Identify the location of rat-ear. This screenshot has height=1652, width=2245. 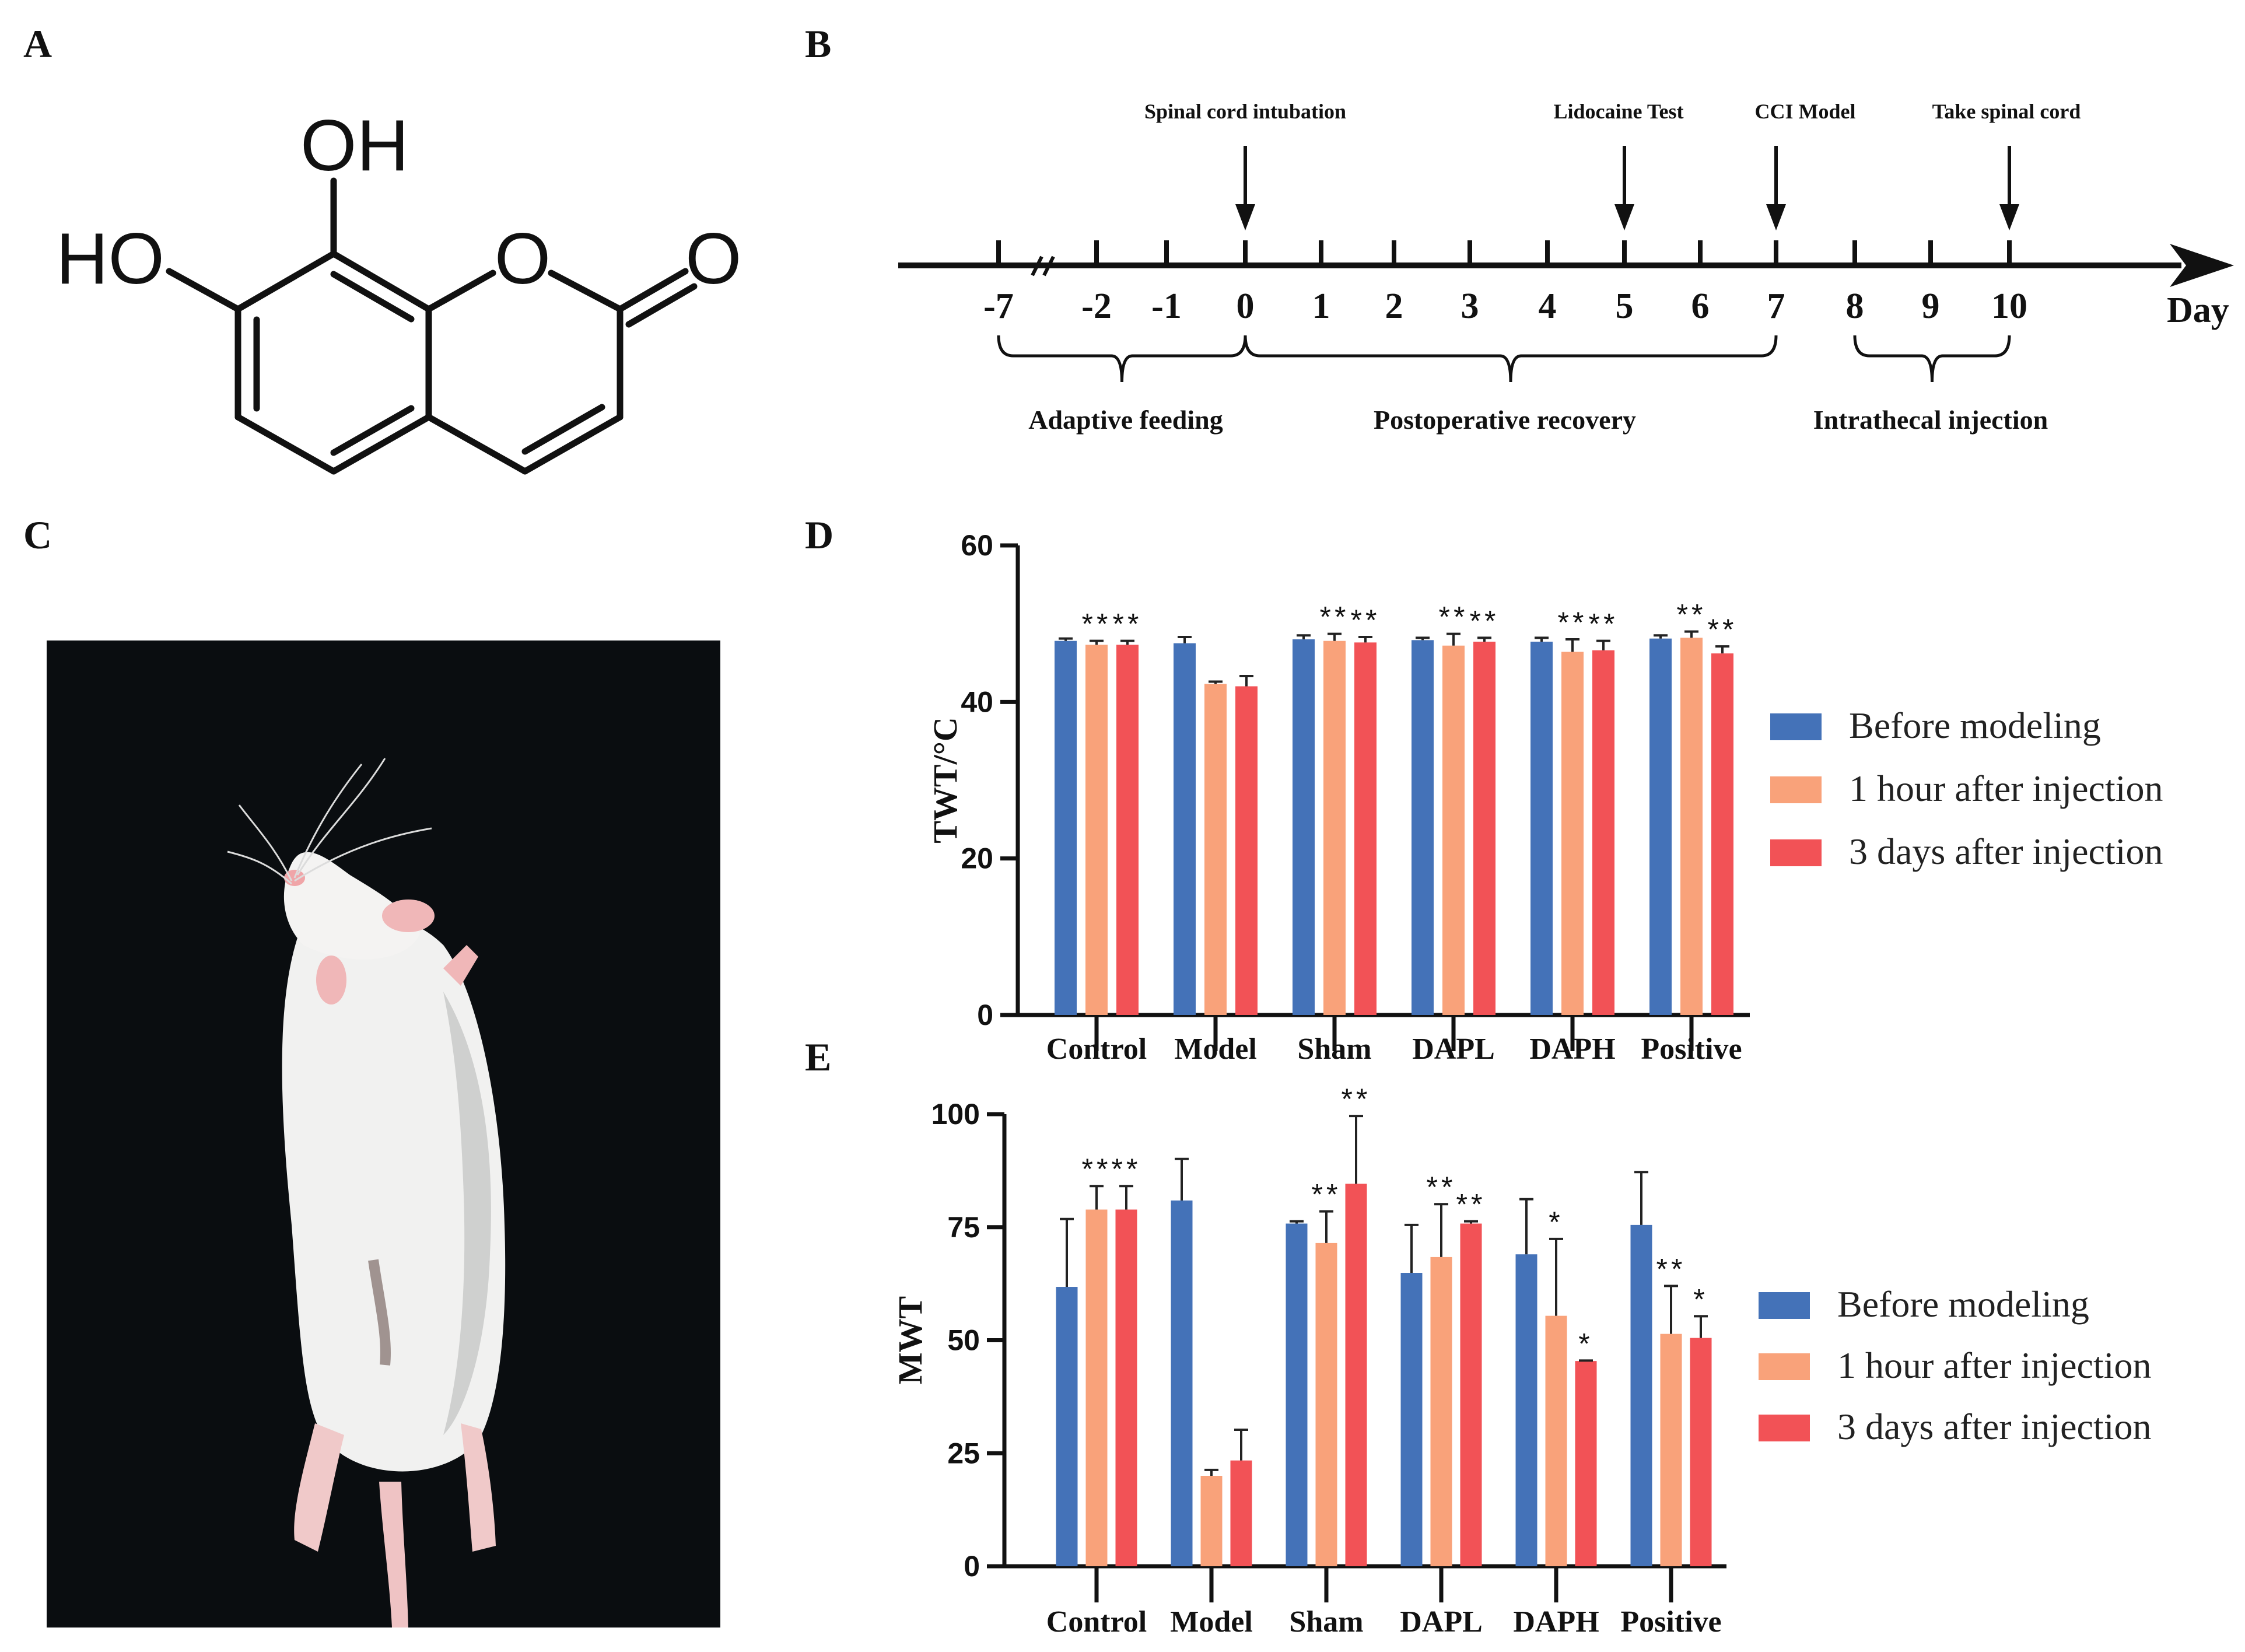
(331, 980).